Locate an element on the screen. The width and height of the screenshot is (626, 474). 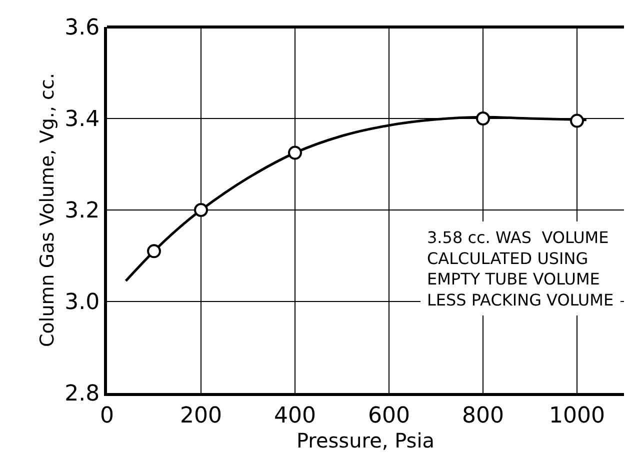
y-tick-label: 3.6 is located at coordinates (82, 28).